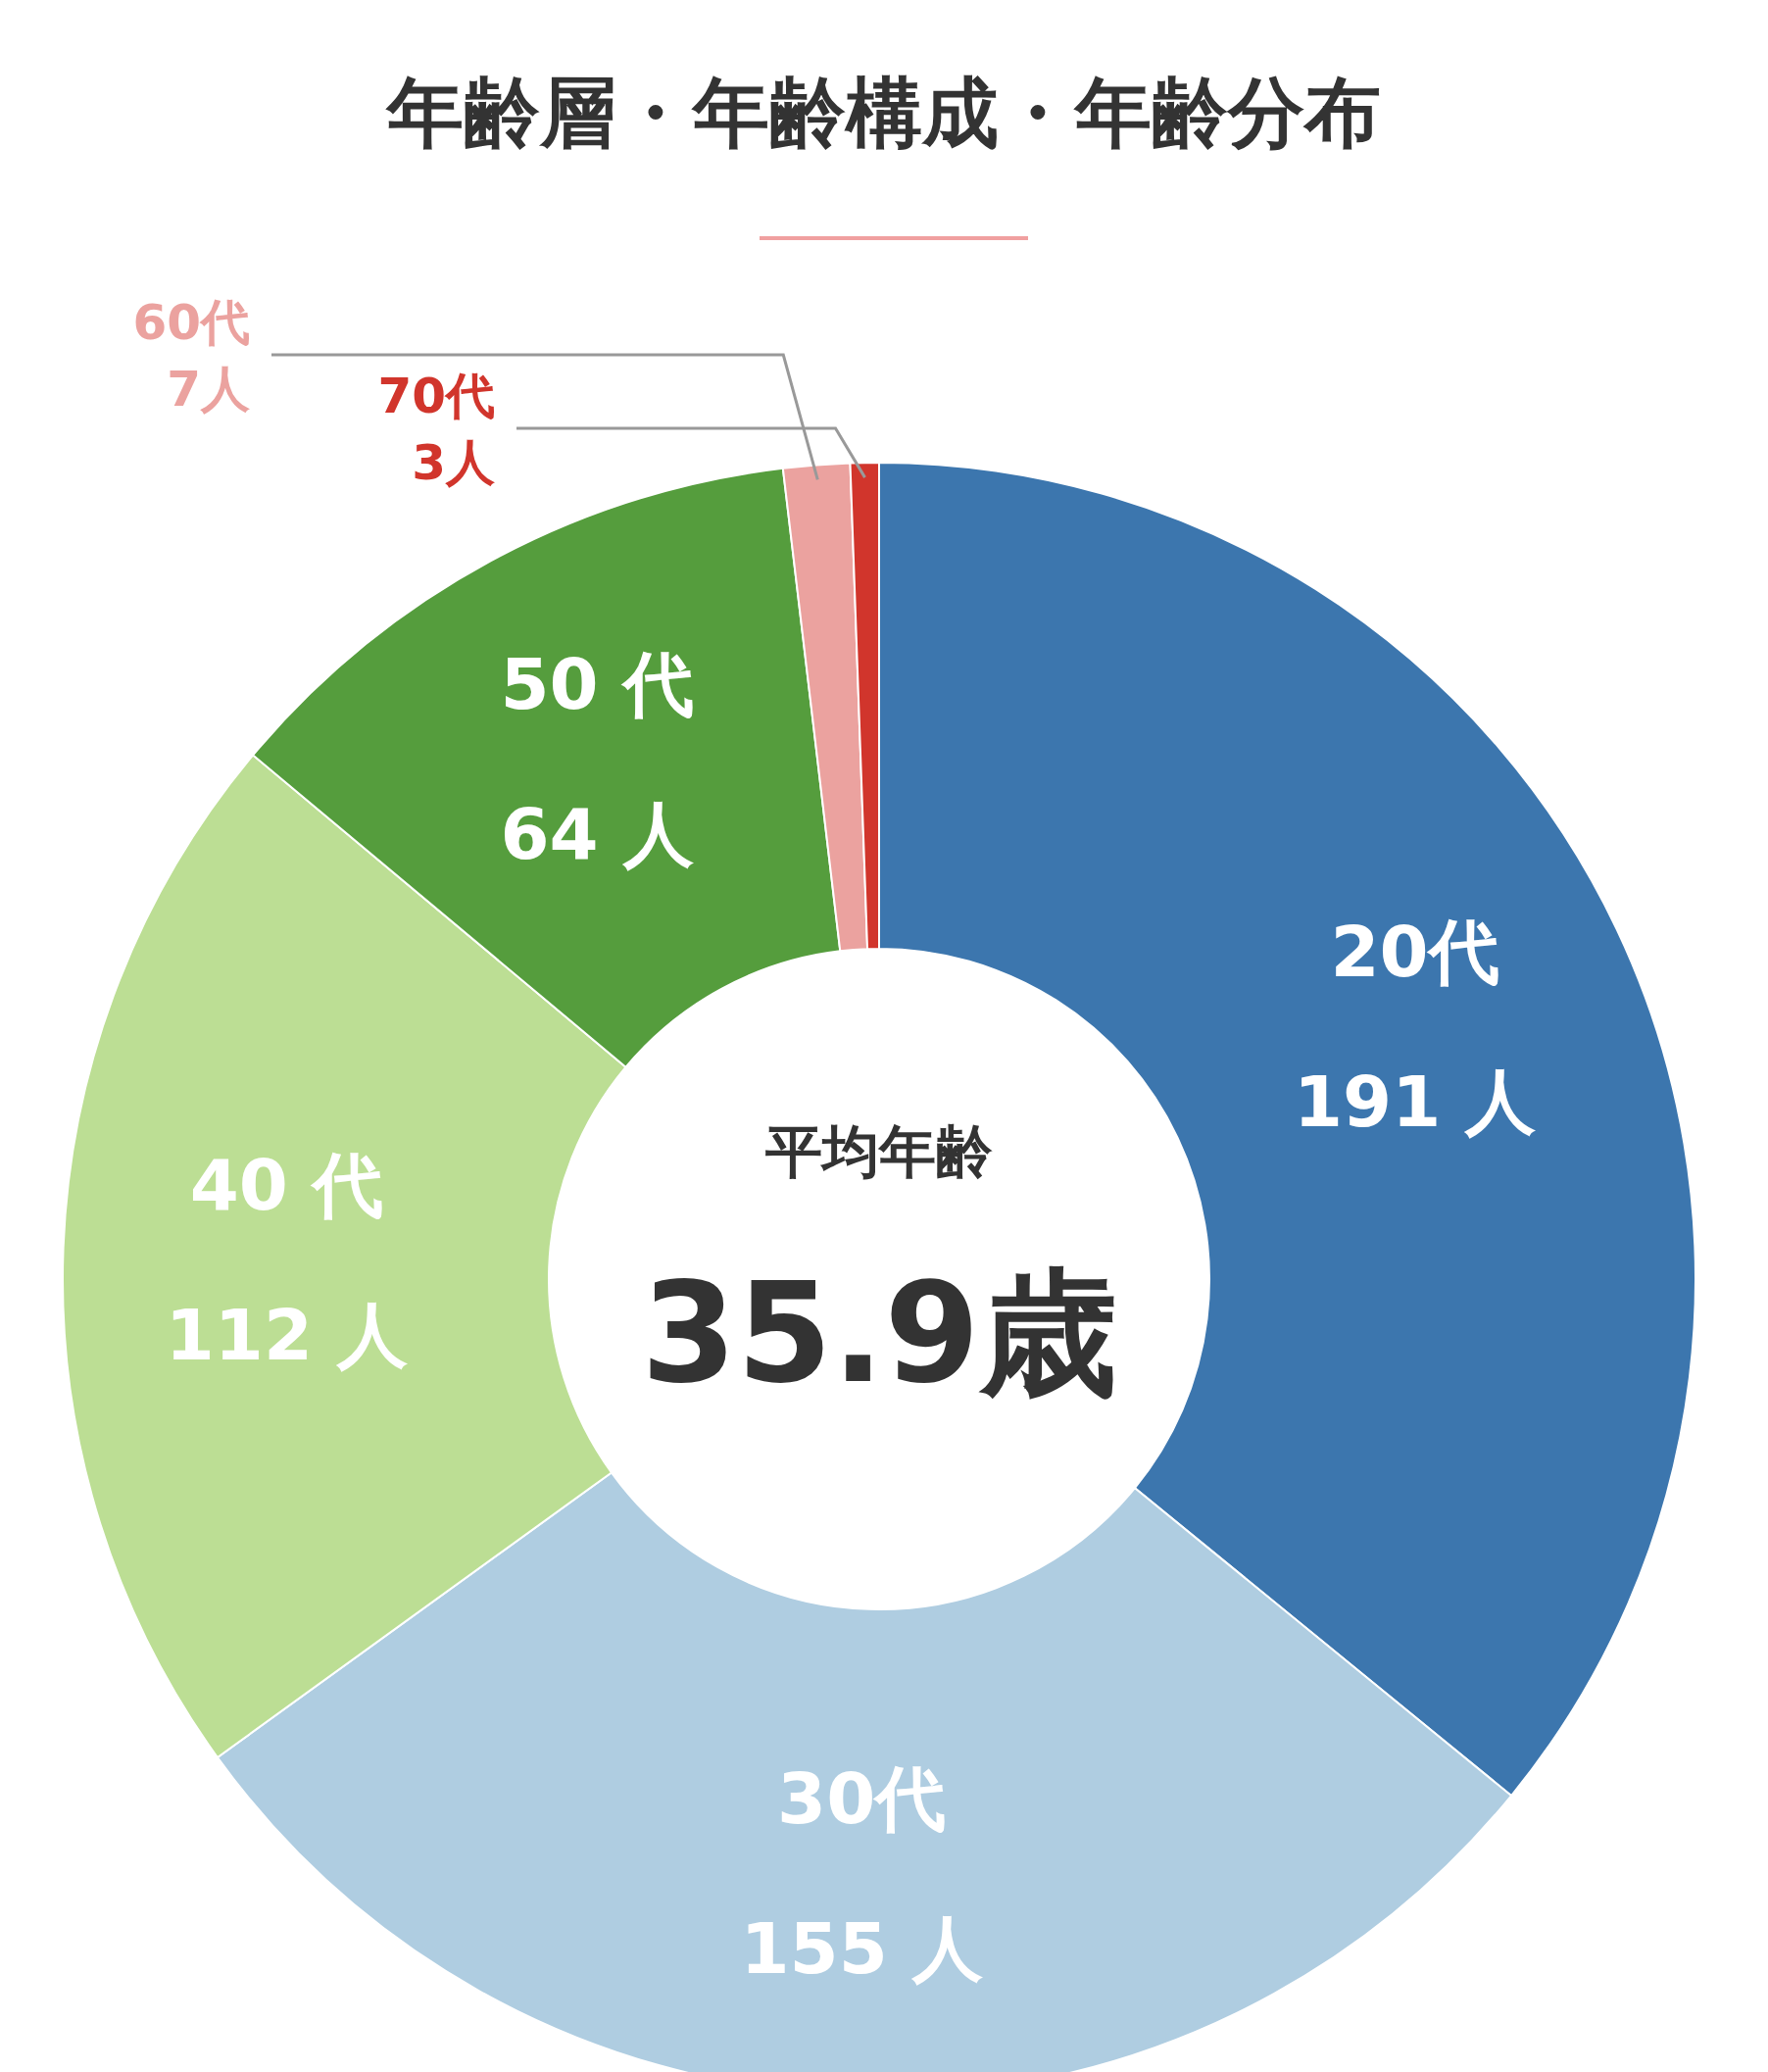  I want to click on slice-label: 50 代, so click(597, 683).